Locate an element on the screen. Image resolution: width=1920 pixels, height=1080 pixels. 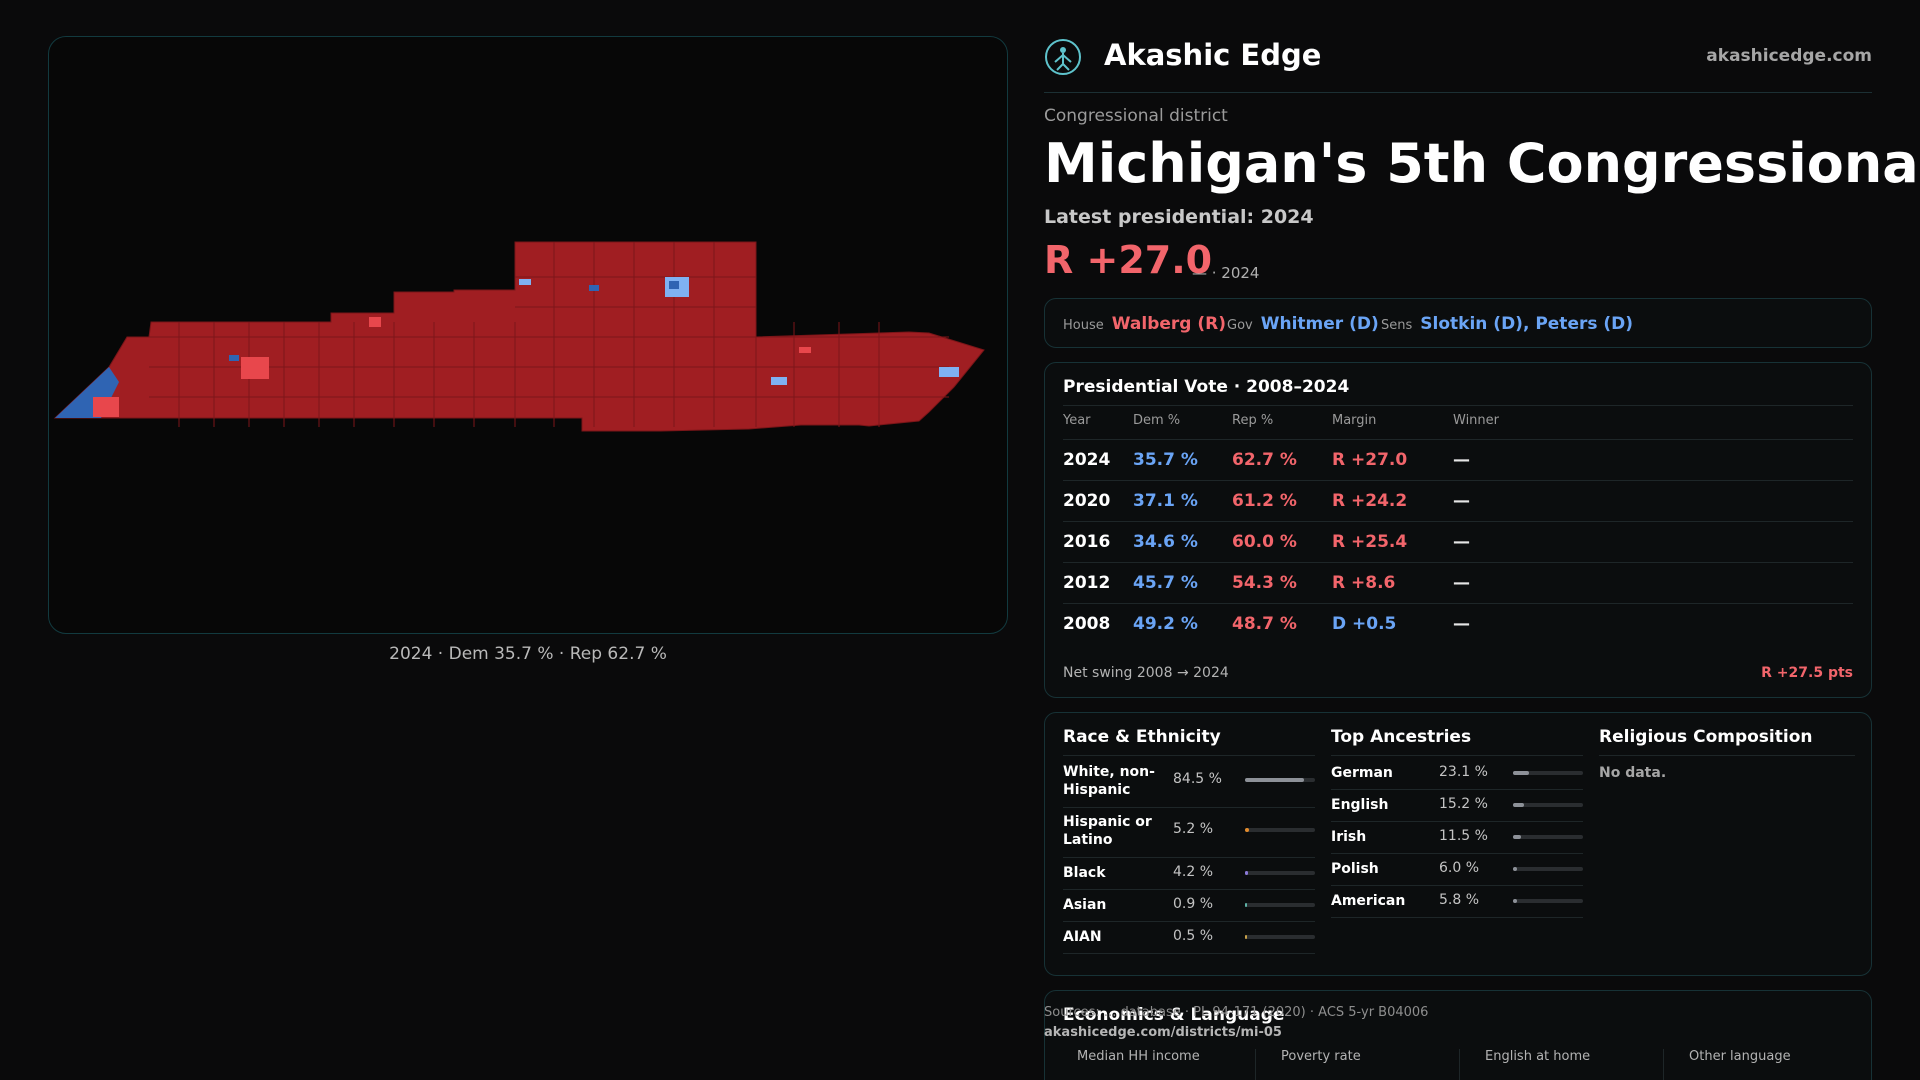
brand-name: Akashic Edge is located at coordinates (1213, 55).